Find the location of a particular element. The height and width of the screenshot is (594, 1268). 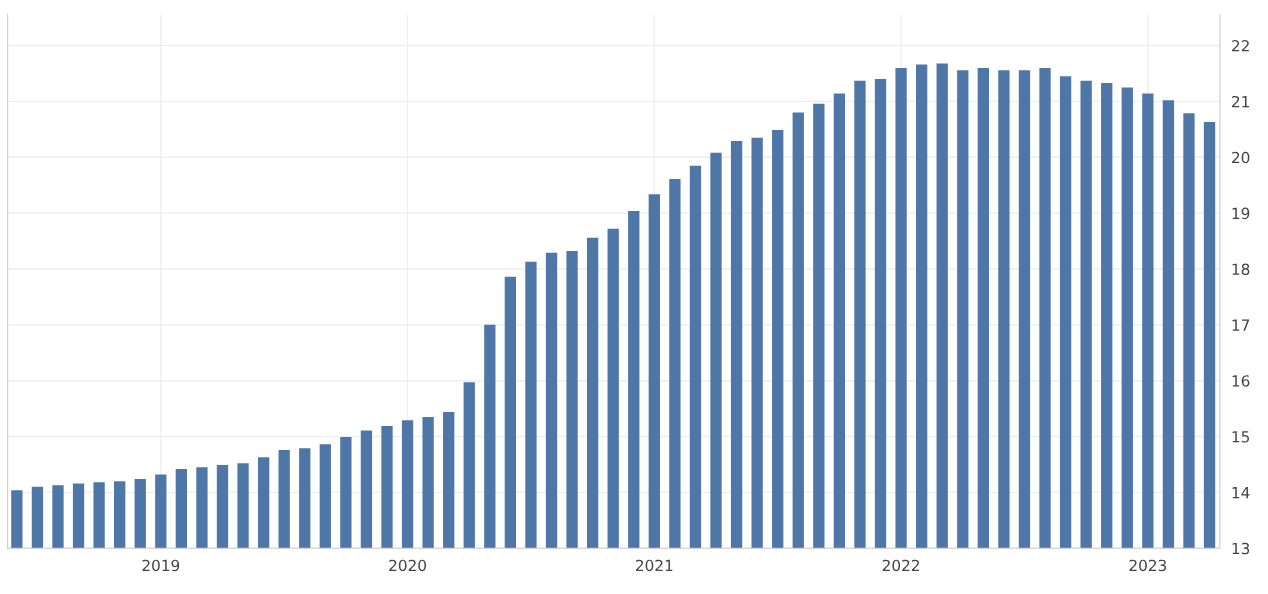

y-tick-label: 19 is located at coordinates (1241, 213).